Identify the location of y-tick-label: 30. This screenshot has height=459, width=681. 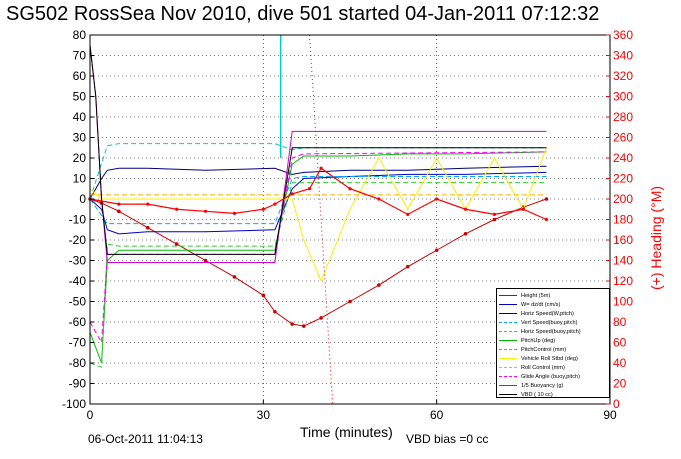
(80, 138).